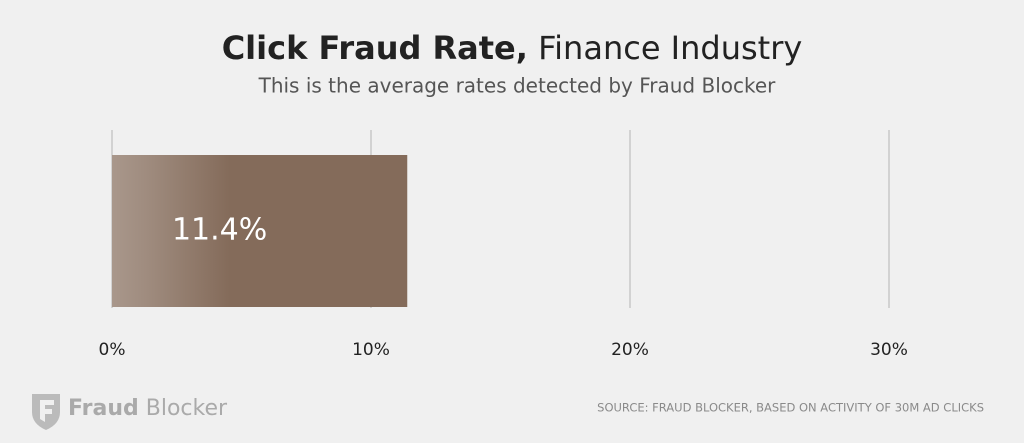  Describe the element at coordinates (187, 408) in the screenshot. I see `brand-second: Blocker` at that location.